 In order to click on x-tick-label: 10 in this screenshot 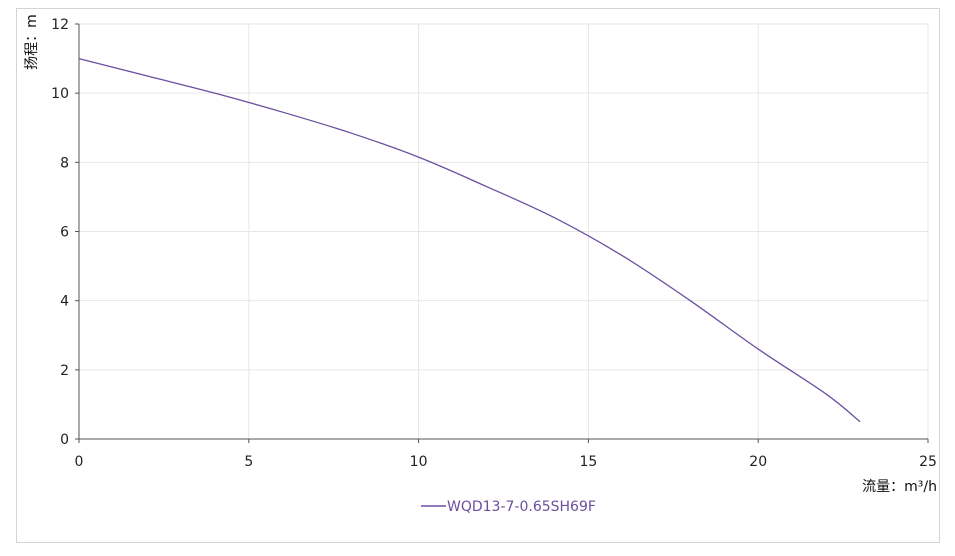, I will do `click(419, 462)`.